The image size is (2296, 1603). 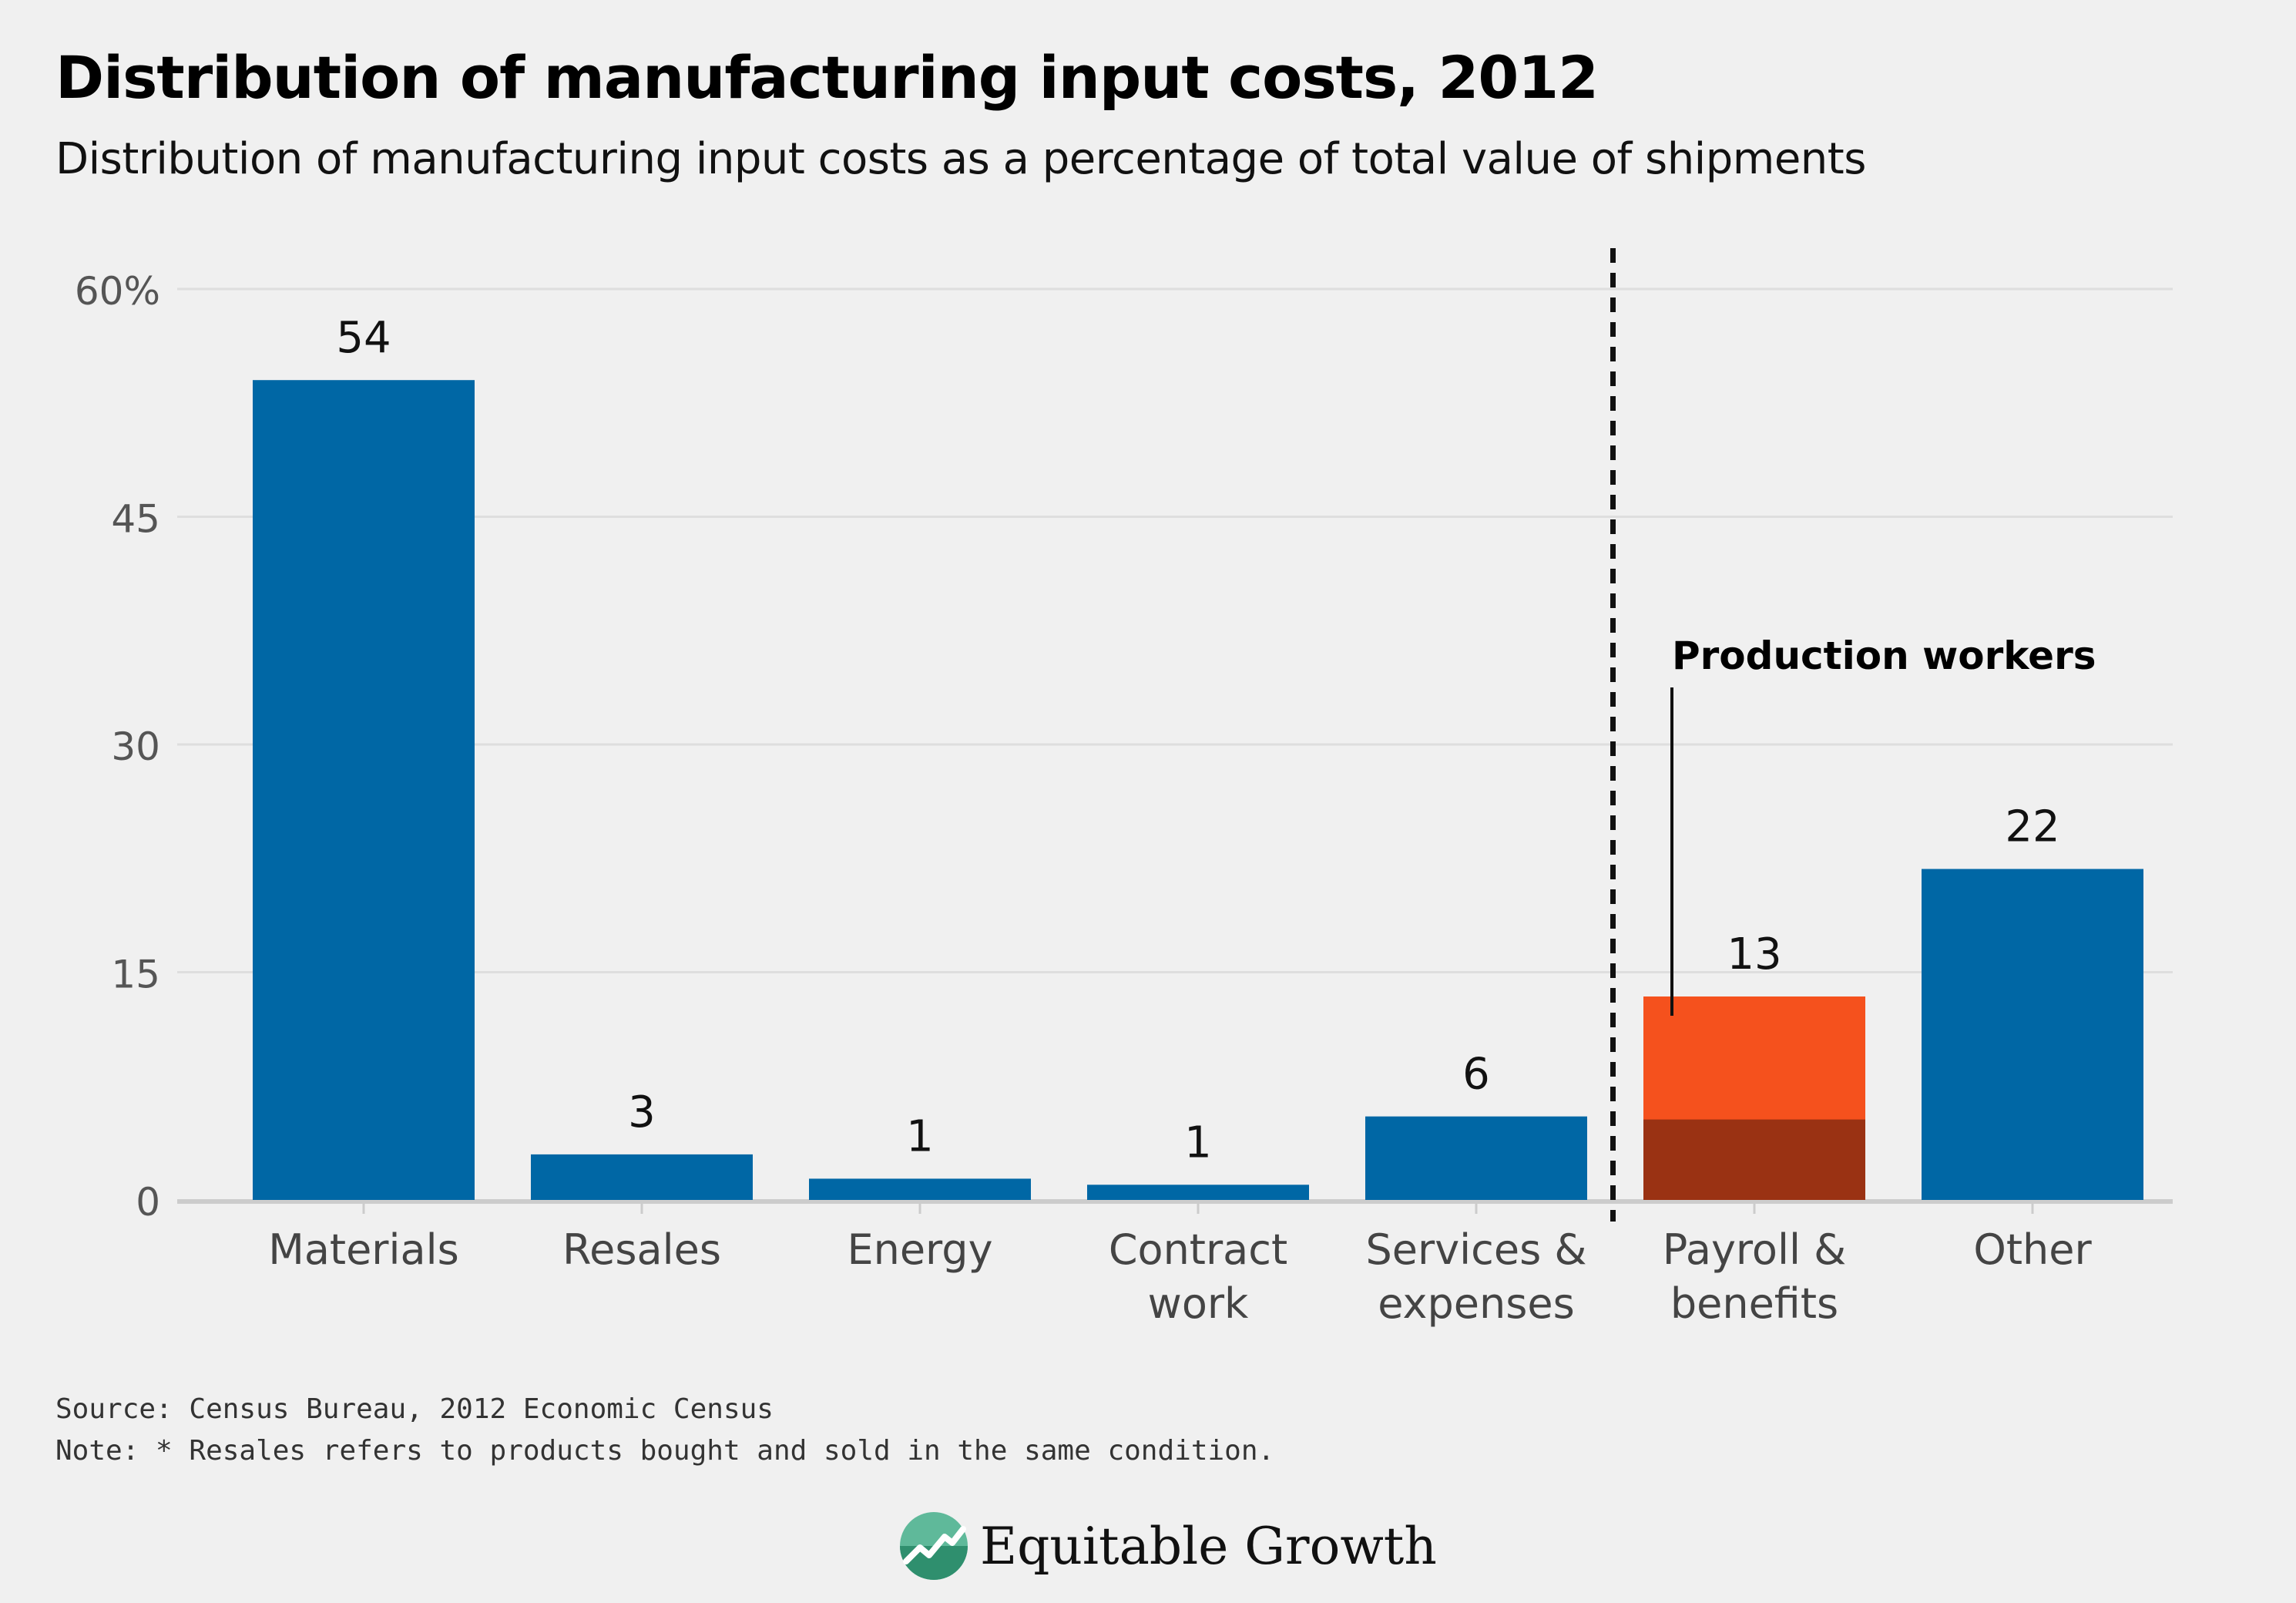 I want to click on data-label: 54, so click(x=364, y=338).